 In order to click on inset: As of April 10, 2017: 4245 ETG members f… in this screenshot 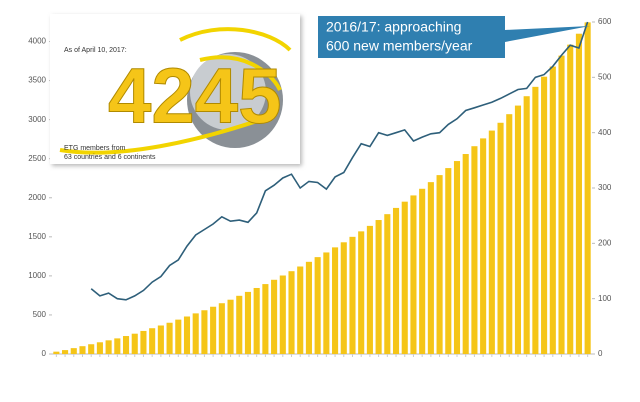, I will do `click(175, 89)`.